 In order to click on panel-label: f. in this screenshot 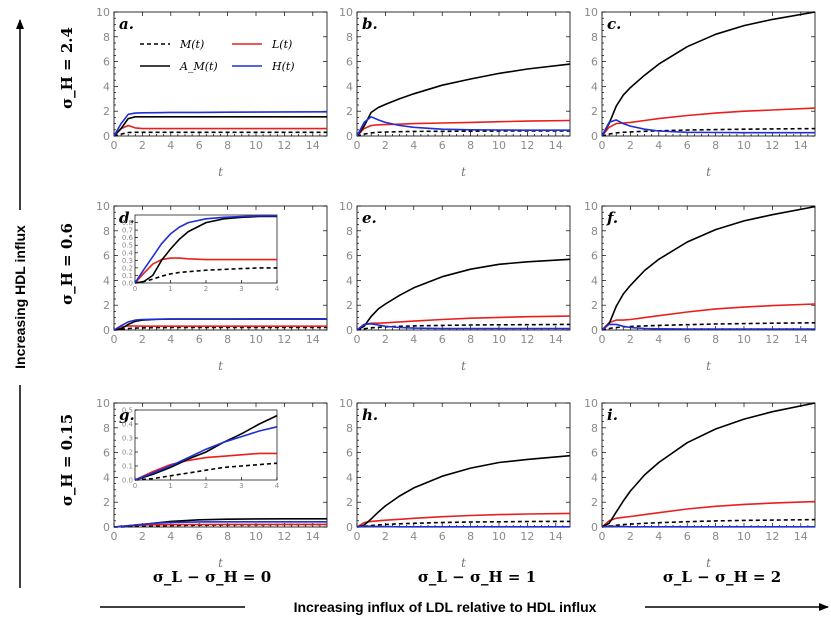, I will do `click(612, 218)`.